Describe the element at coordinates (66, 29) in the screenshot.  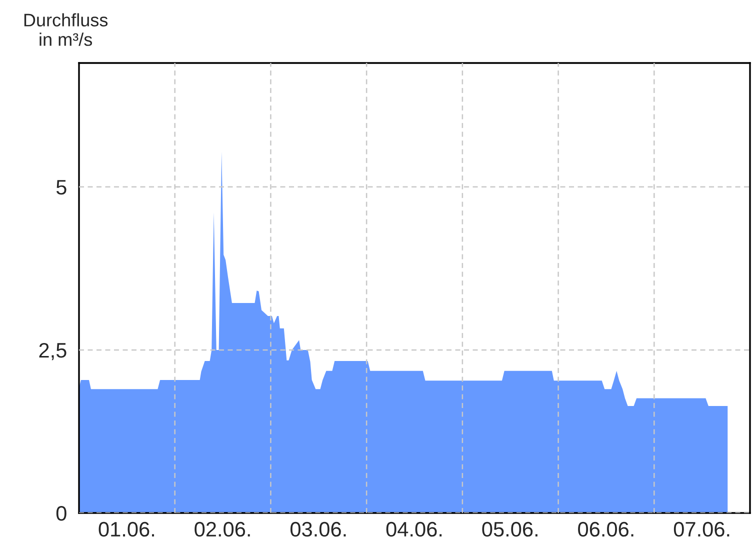
I see `y-axis-title: Durchfluss in m³/s` at that location.